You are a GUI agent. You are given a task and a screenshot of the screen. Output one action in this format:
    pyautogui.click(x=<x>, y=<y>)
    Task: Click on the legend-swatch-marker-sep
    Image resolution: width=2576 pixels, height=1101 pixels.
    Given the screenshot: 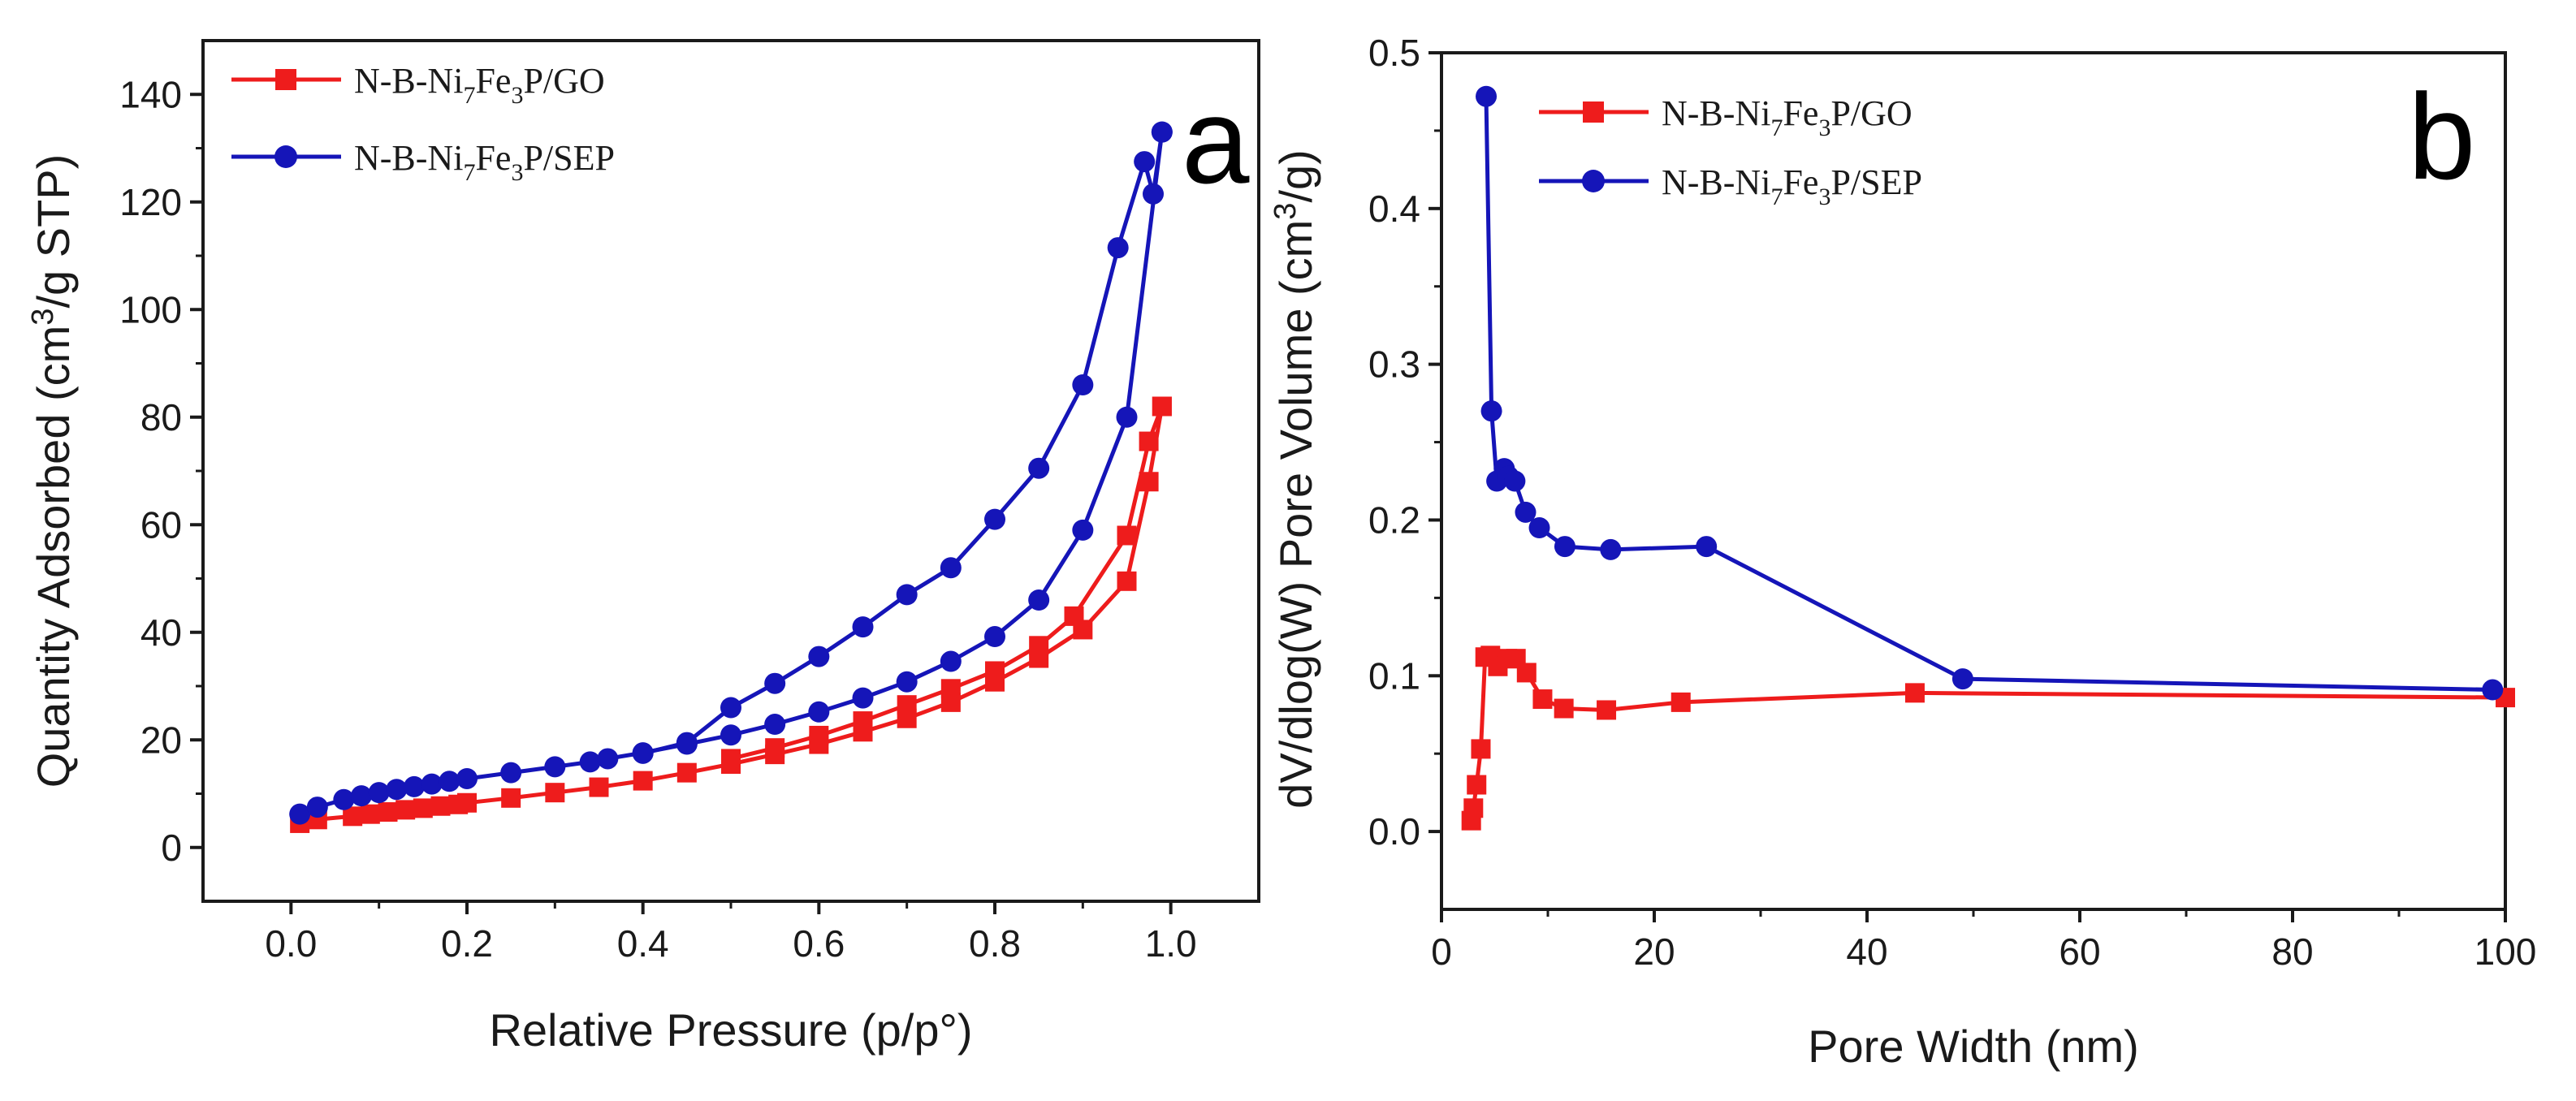 What is the action you would take?
    pyautogui.click(x=285, y=156)
    